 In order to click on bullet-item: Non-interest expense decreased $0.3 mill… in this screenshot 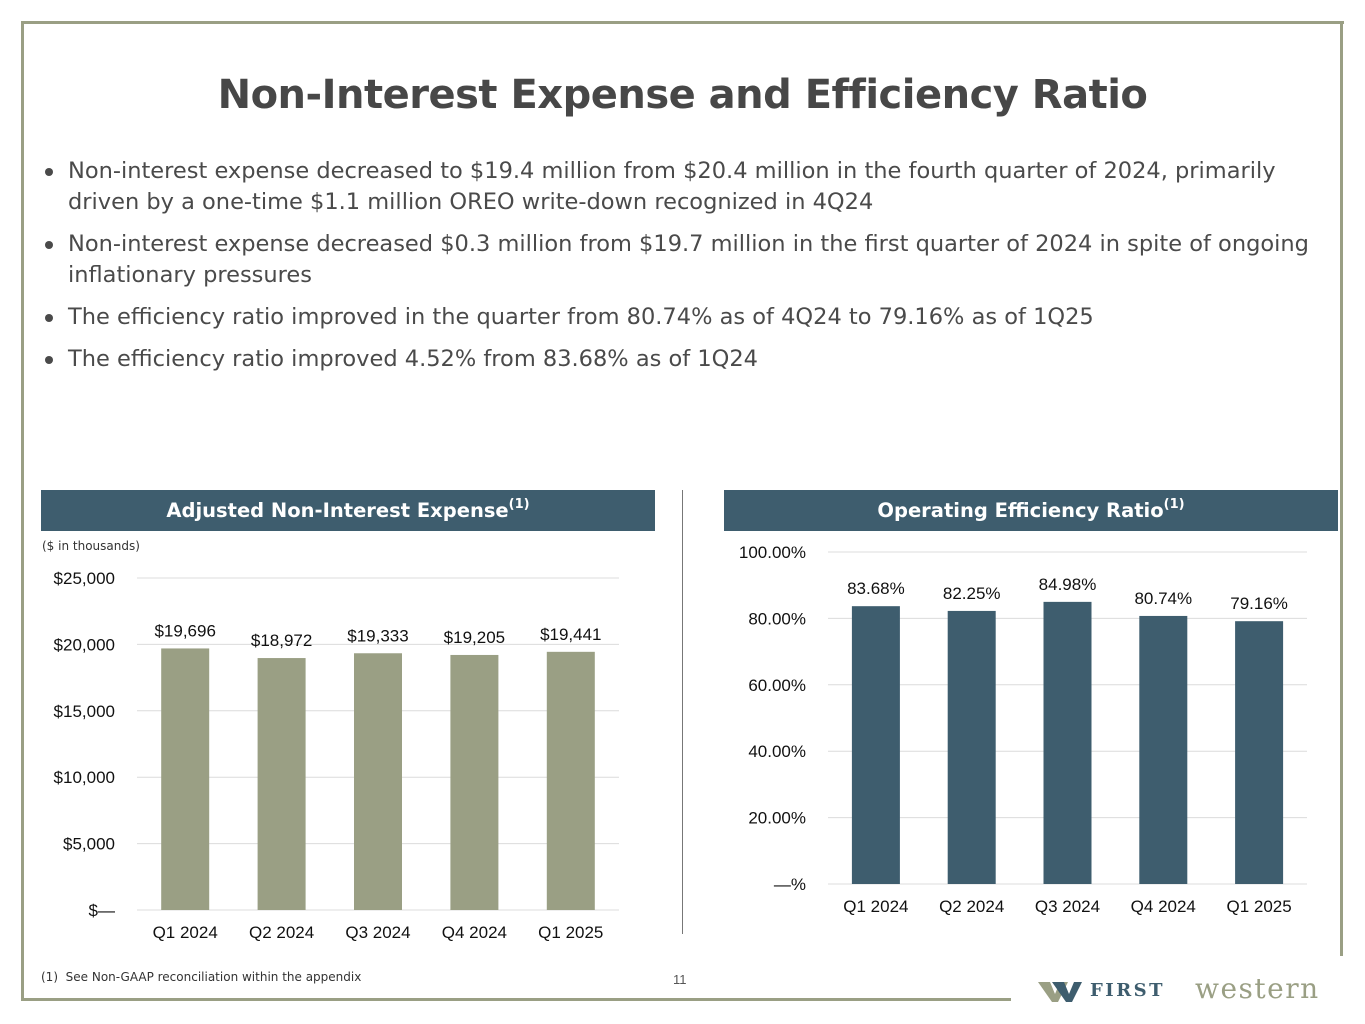, I will do `click(684, 260)`.